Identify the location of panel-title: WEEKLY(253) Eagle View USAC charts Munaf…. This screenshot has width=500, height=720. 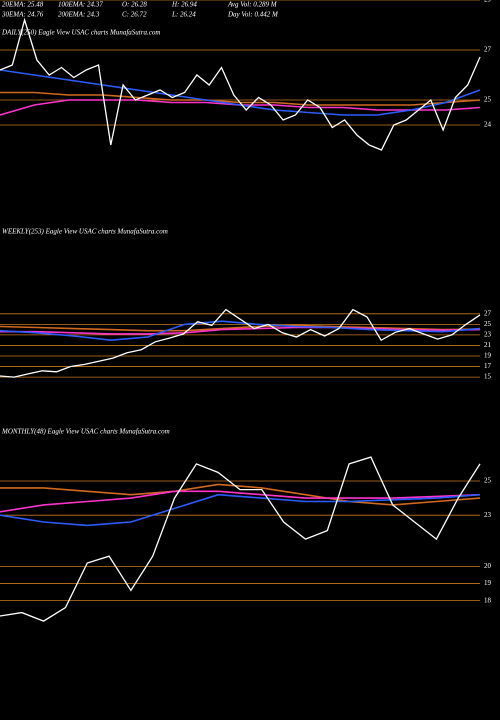
(85, 232).